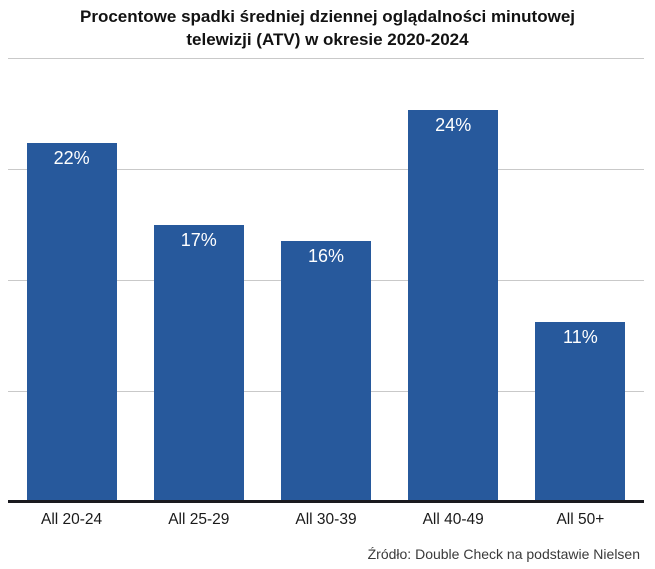 The width and height of the screenshot is (655, 569). Describe the element at coordinates (453, 519) in the screenshot. I see `x-axis-label: All 40-49` at that location.